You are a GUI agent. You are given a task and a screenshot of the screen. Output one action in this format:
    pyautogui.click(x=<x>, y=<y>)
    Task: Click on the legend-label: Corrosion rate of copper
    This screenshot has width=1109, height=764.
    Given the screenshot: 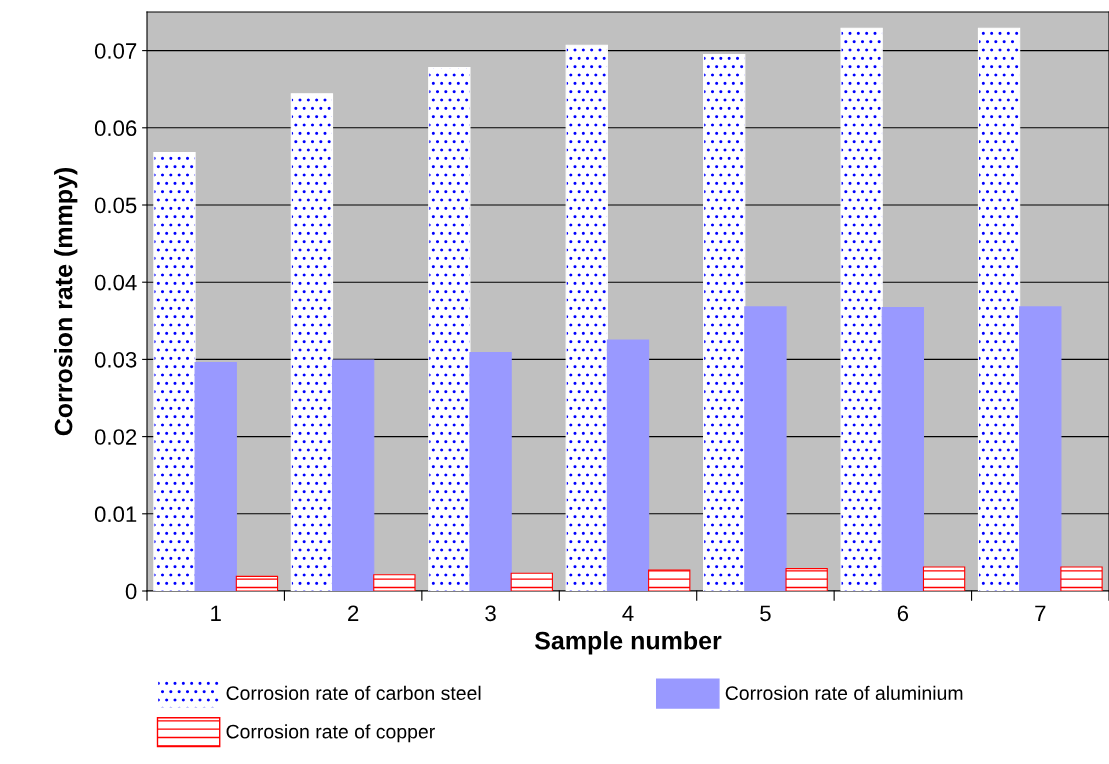 What is the action you would take?
    pyautogui.click(x=330, y=733)
    